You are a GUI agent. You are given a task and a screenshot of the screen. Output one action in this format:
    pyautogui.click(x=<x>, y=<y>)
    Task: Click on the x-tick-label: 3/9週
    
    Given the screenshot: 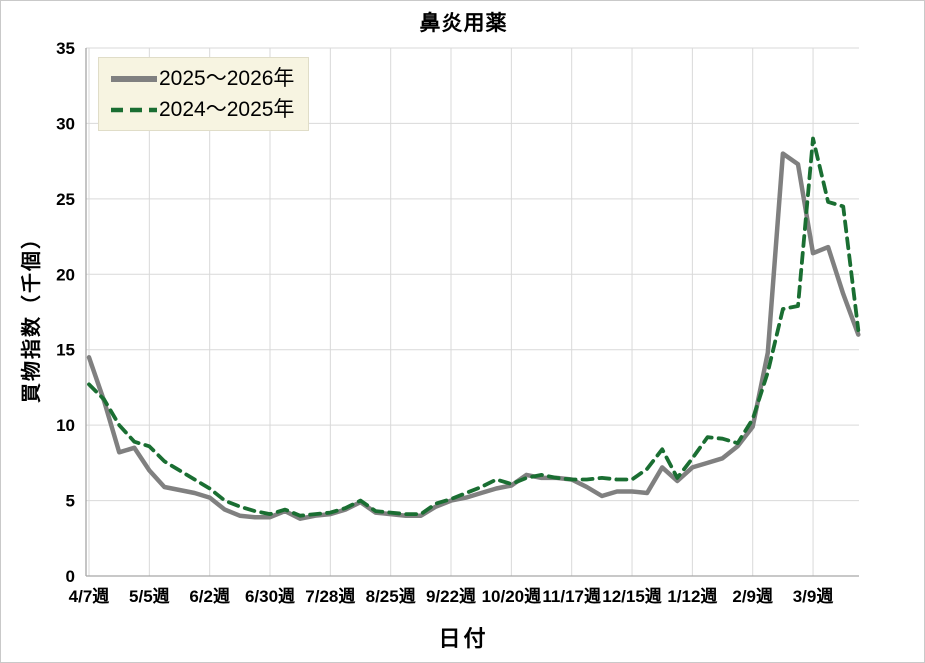 What is the action you would take?
    pyautogui.click(x=813, y=596)
    